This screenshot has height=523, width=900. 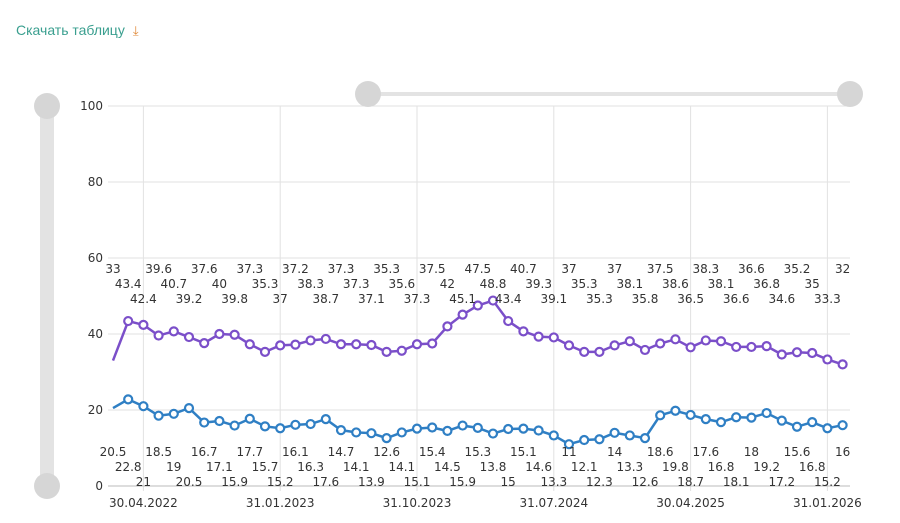 What do you see at coordinates (280, 299) in the screenshot?
I see `series-purple-data-label: 37` at bounding box center [280, 299].